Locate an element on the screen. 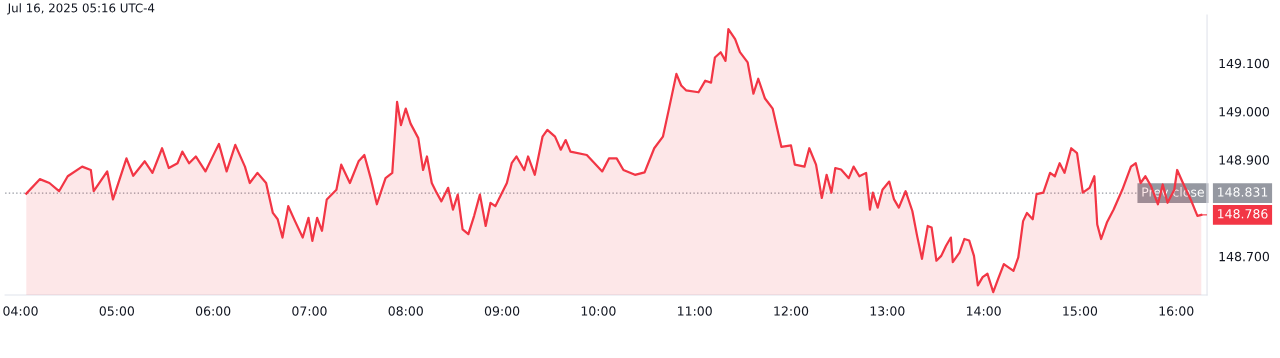 The image size is (1280, 358). y-tick-label: 149.100 is located at coordinates (1244, 63).